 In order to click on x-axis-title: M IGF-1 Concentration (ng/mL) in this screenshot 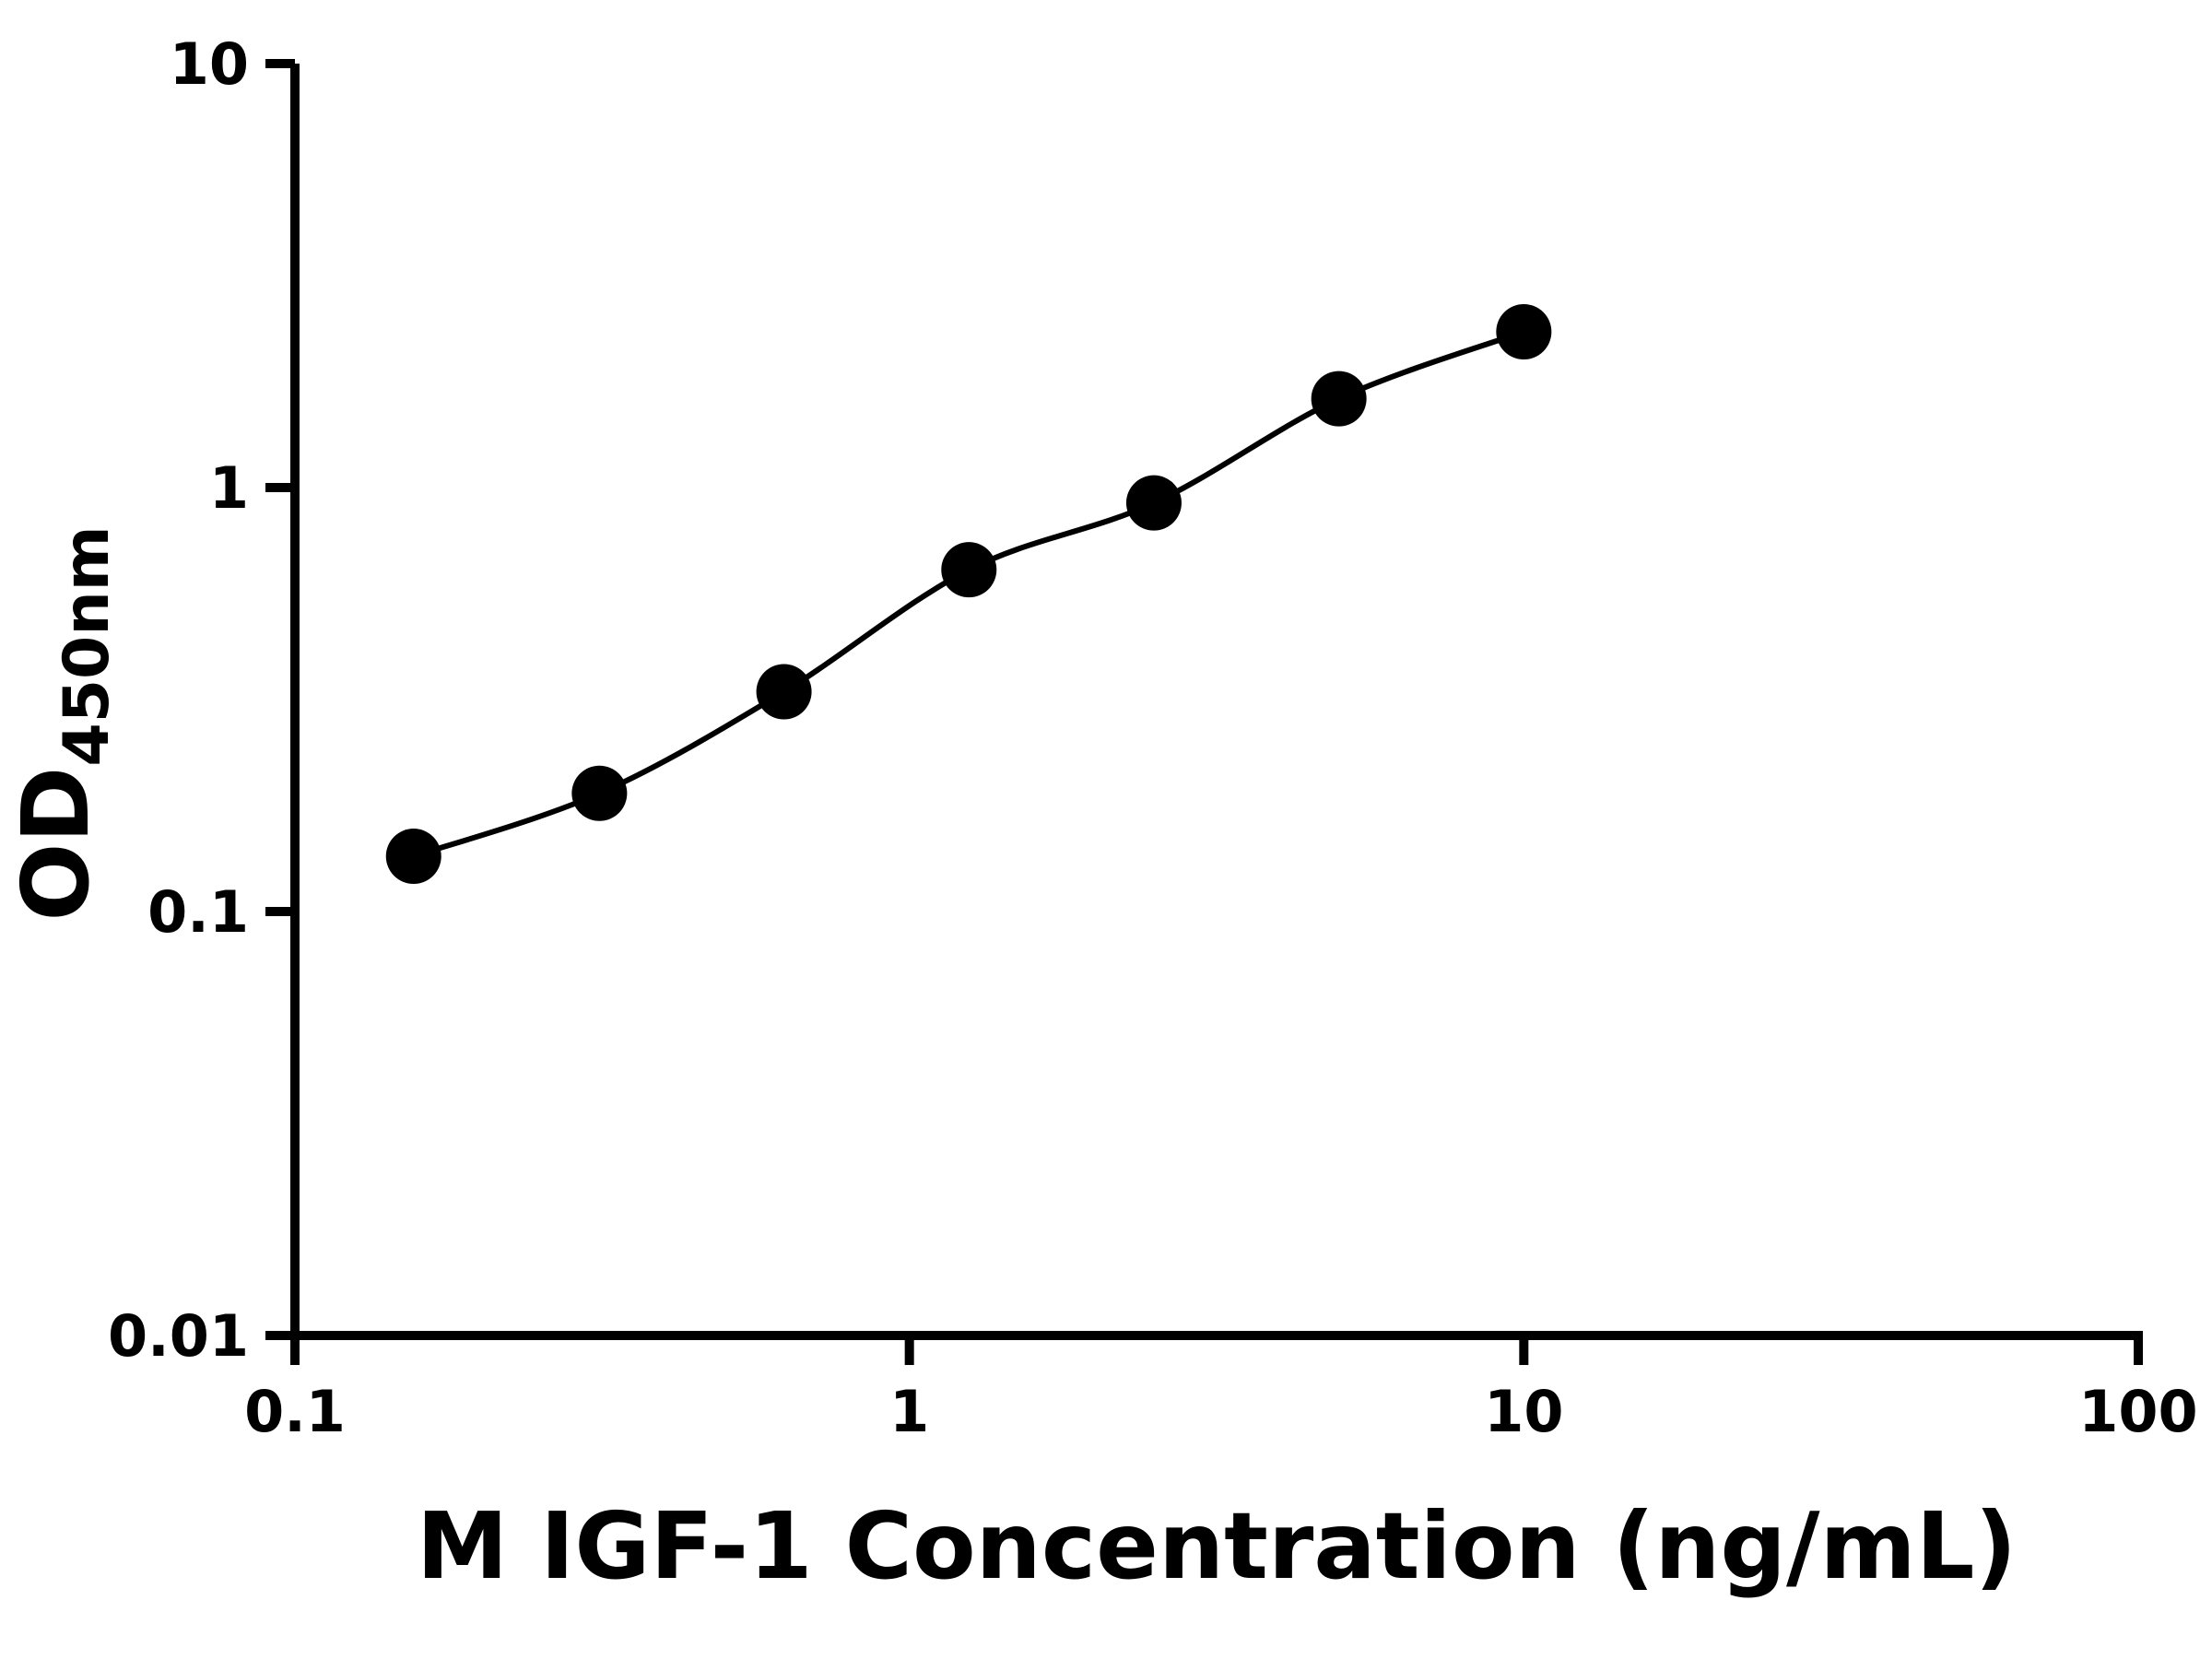, I will do `click(1217, 1546)`.